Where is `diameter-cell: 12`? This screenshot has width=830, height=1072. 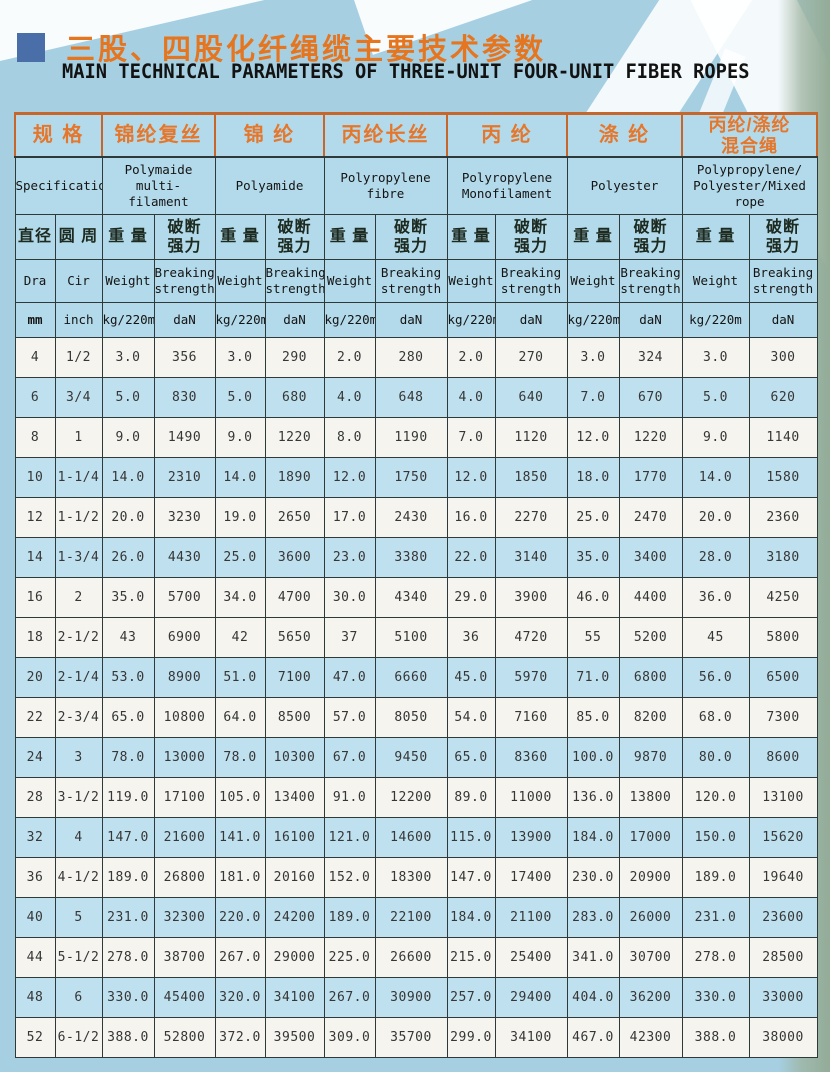 diameter-cell: 12 is located at coordinates (35, 517).